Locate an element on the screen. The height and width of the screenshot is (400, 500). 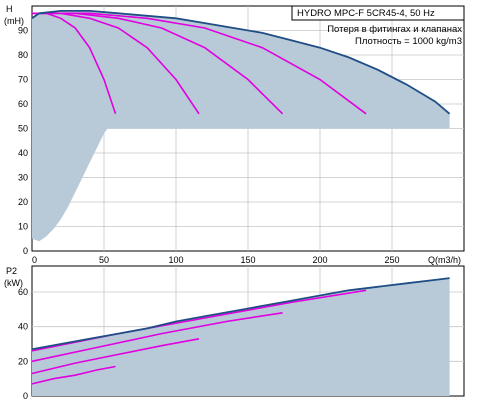
x-tick-label: 100 is located at coordinates (175, 260).